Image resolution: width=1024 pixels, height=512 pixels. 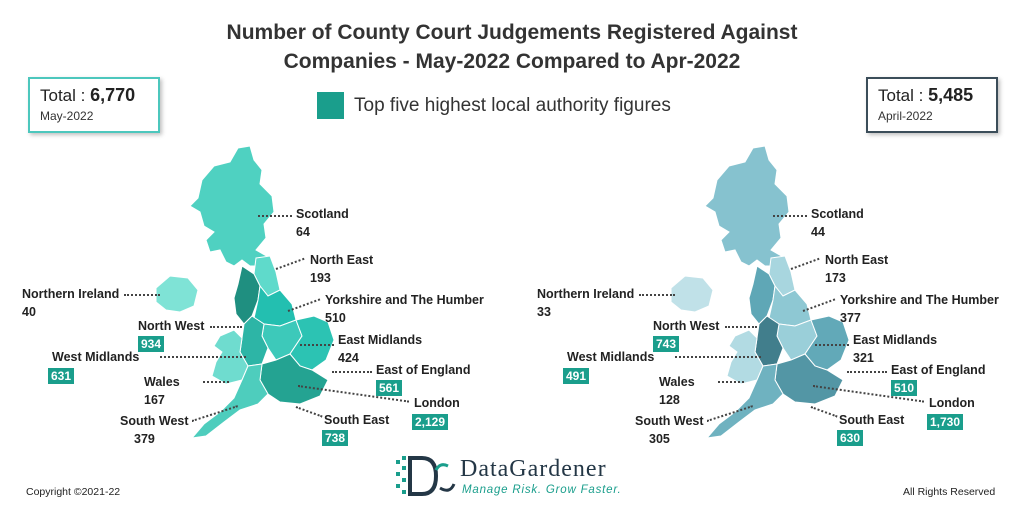 I want to click on value-scotland: 64, so click(x=303, y=232).